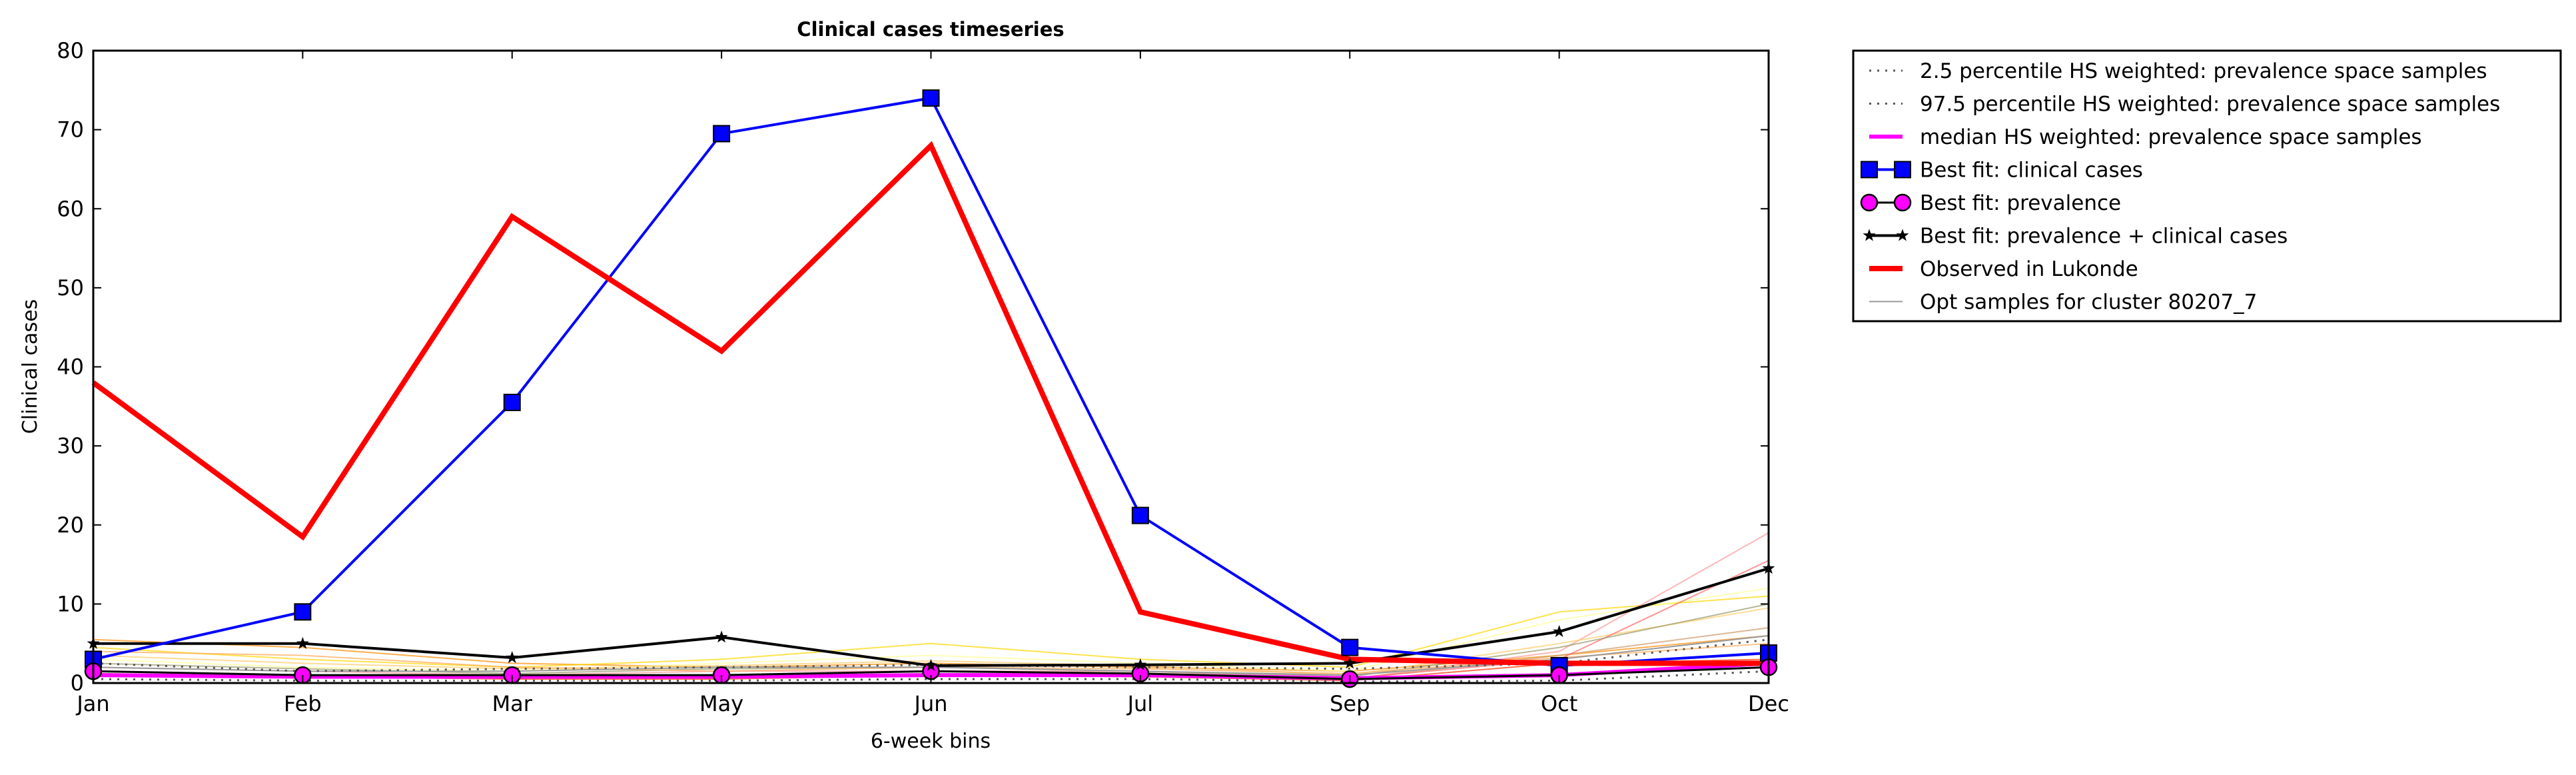 This screenshot has height=775, width=2576. What do you see at coordinates (71, 288) in the screenshot?
I see `y-tick-label: 50` at bounding box center [71, 288].